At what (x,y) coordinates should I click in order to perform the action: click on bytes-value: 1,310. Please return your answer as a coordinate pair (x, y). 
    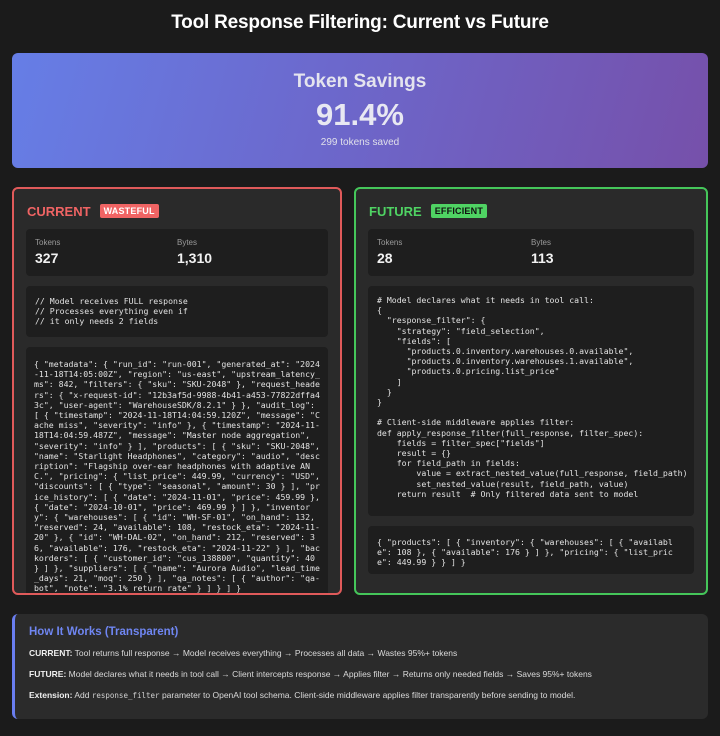
    Looking at the image, I should click on (195, 258).